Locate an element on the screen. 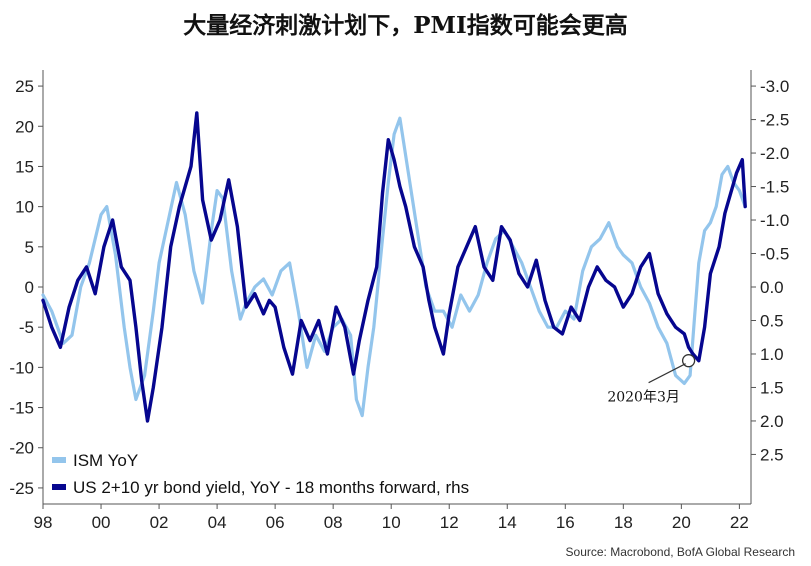 Image resolution: width=811 pixels, height=566 pixels. x-tick-label: 04 is located at coordinates (217, 522).